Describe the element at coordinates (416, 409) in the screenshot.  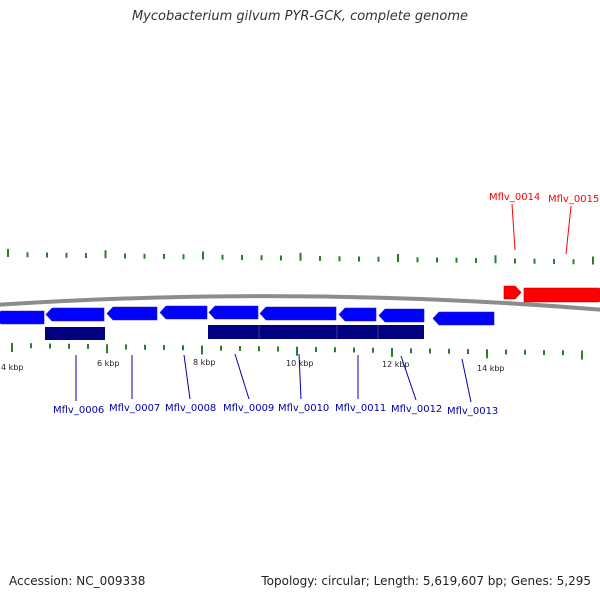
I see `gene-label: Mflv_0012` at that location.